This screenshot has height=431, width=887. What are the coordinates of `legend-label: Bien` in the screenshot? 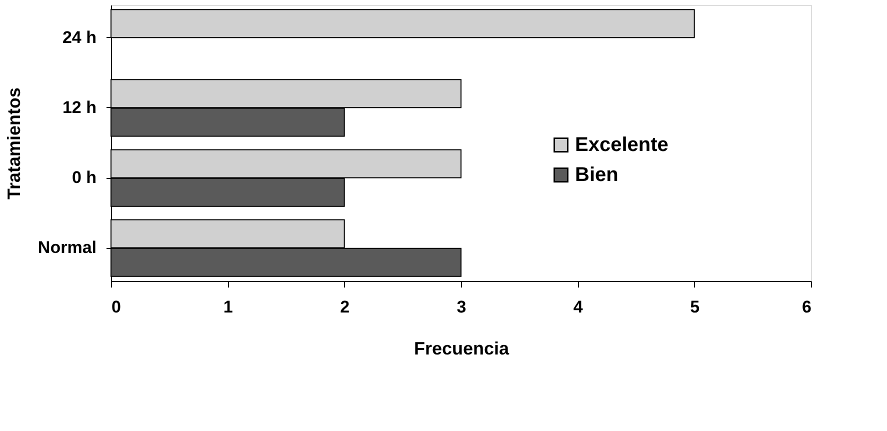 It's located at (596, 175).